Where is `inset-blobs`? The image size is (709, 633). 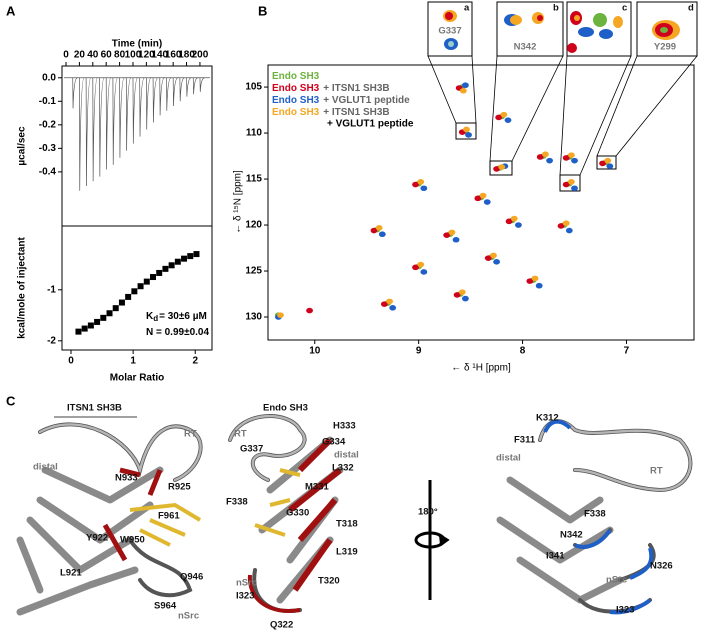 inset-blobs is located at coordinates (561, 31).